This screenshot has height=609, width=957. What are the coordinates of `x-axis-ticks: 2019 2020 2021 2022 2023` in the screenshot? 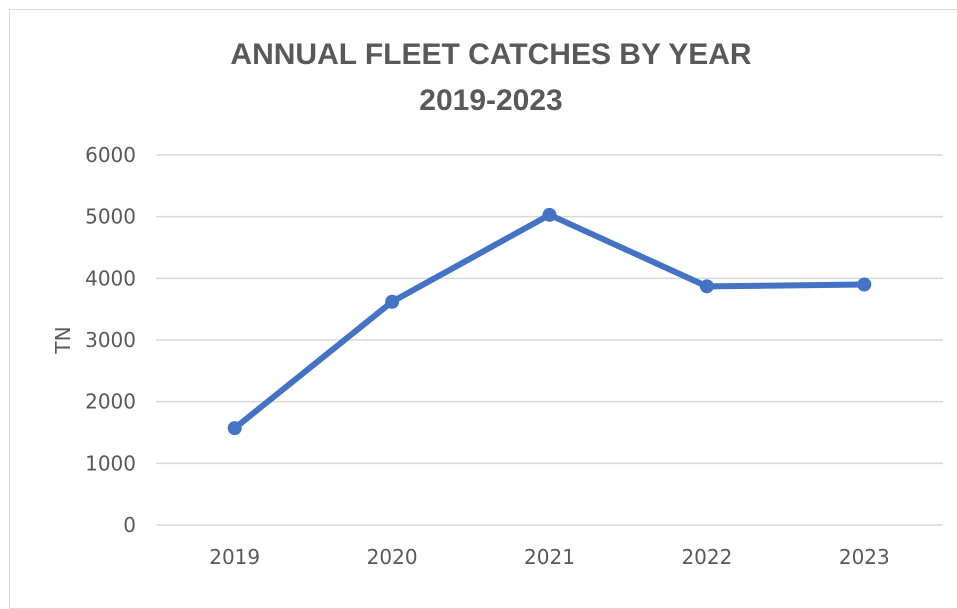 It's located at (549, 557).